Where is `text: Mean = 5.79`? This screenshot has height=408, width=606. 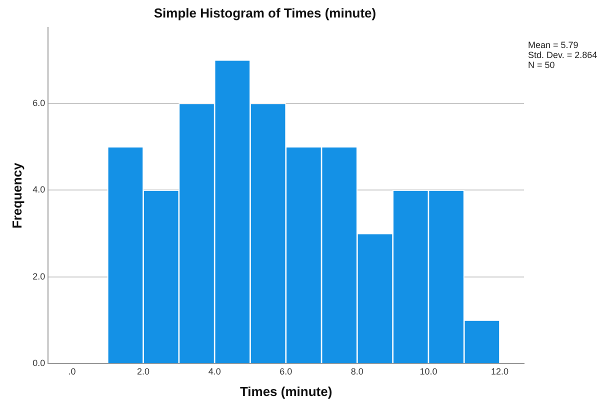 text: Mean = 5.79 is located at coordinates (554, 45).